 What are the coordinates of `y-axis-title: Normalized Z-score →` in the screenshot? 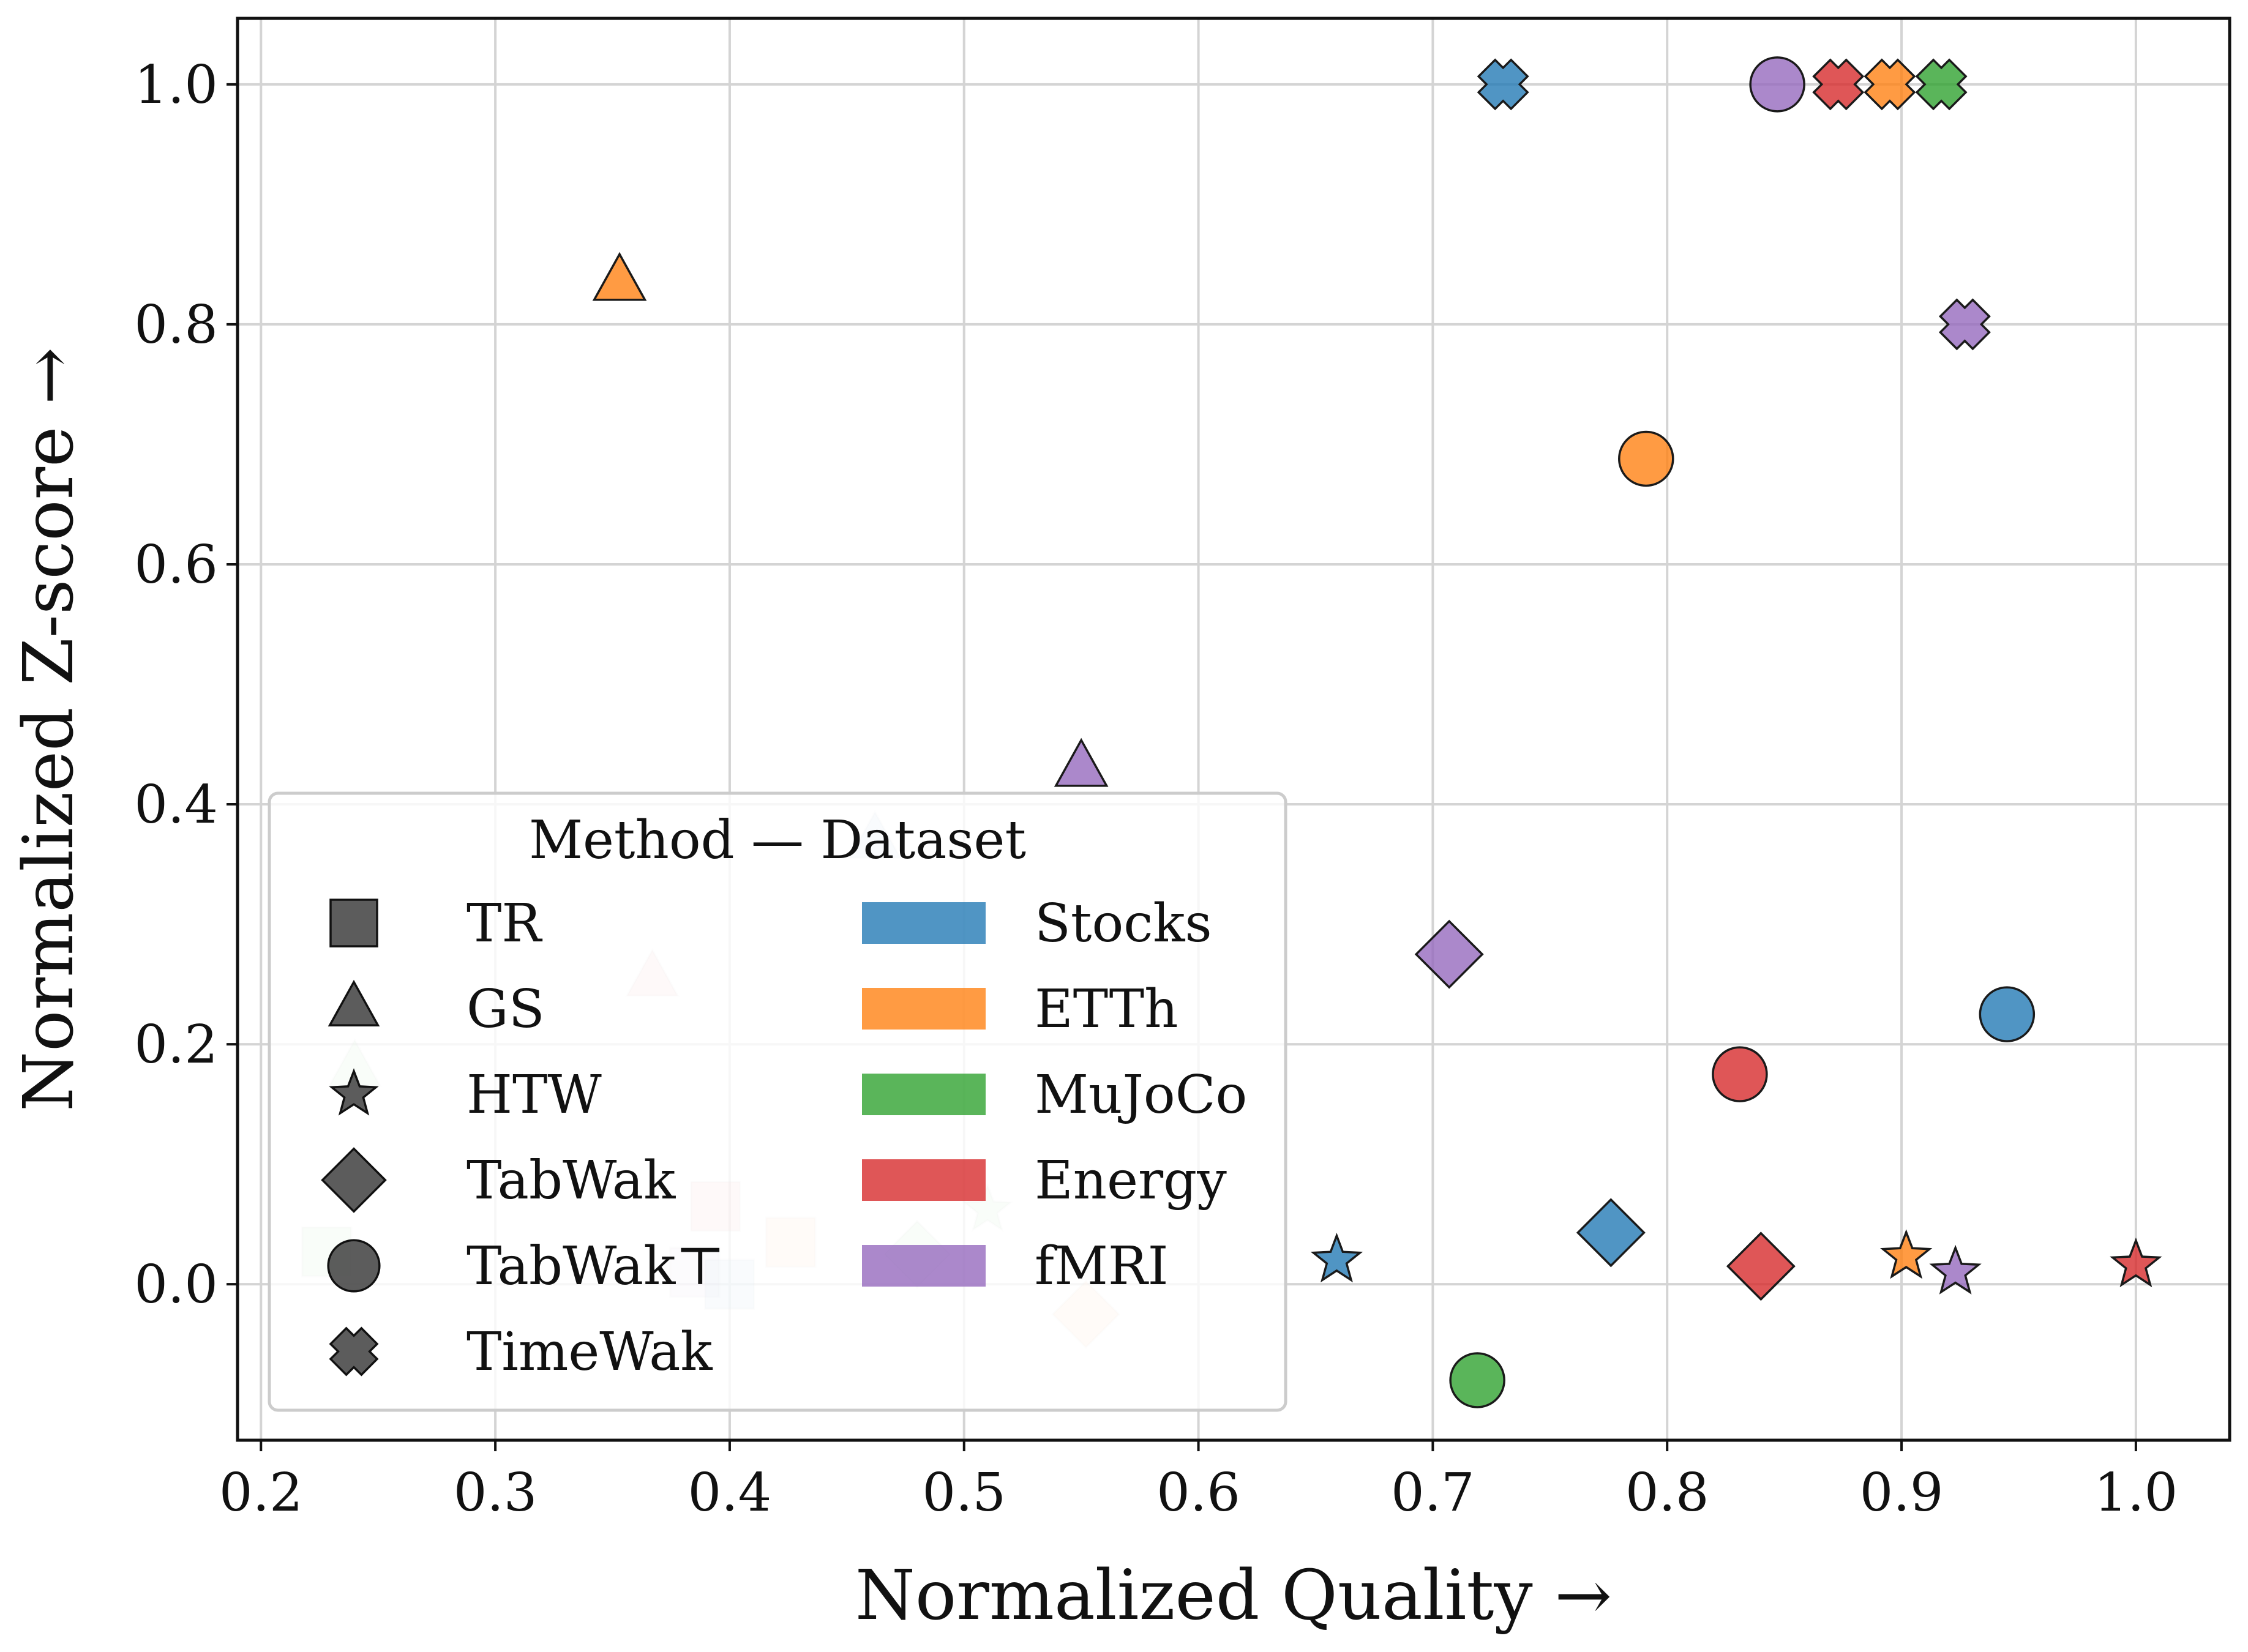 It's located at (49, 729).